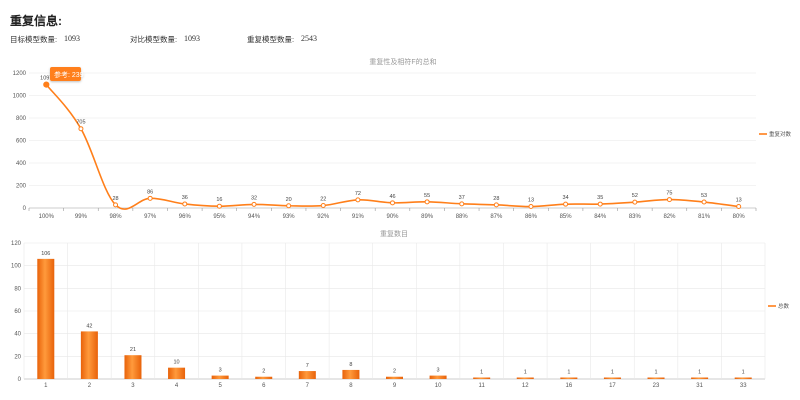 The height and width of the screenshot is (400, 800). What do you see at coordinates (669, 194) in the screenshot?
I see `data-label: 75` at bounding box center [669, 194].